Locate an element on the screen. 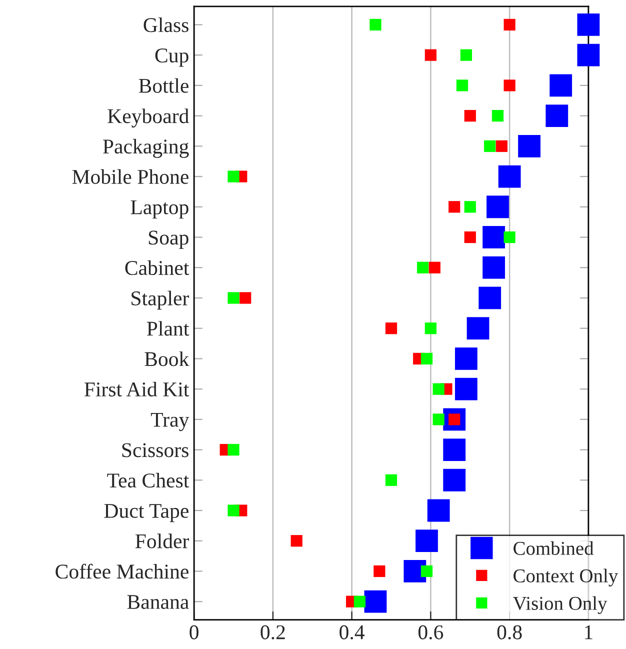 This screenshot has height=649, width=626. y-tick-label: Folder is located at coordinates (162, 541).